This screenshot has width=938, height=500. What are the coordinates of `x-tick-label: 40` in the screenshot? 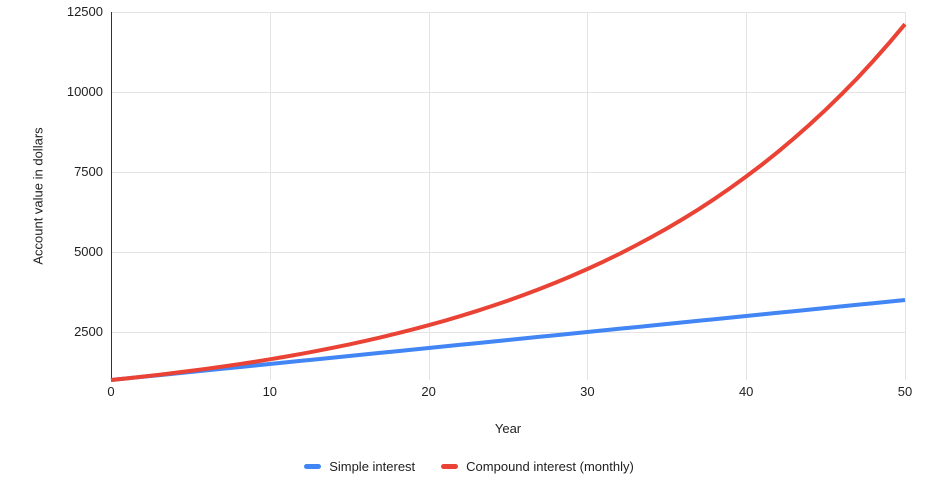 It's located at (746, 391).